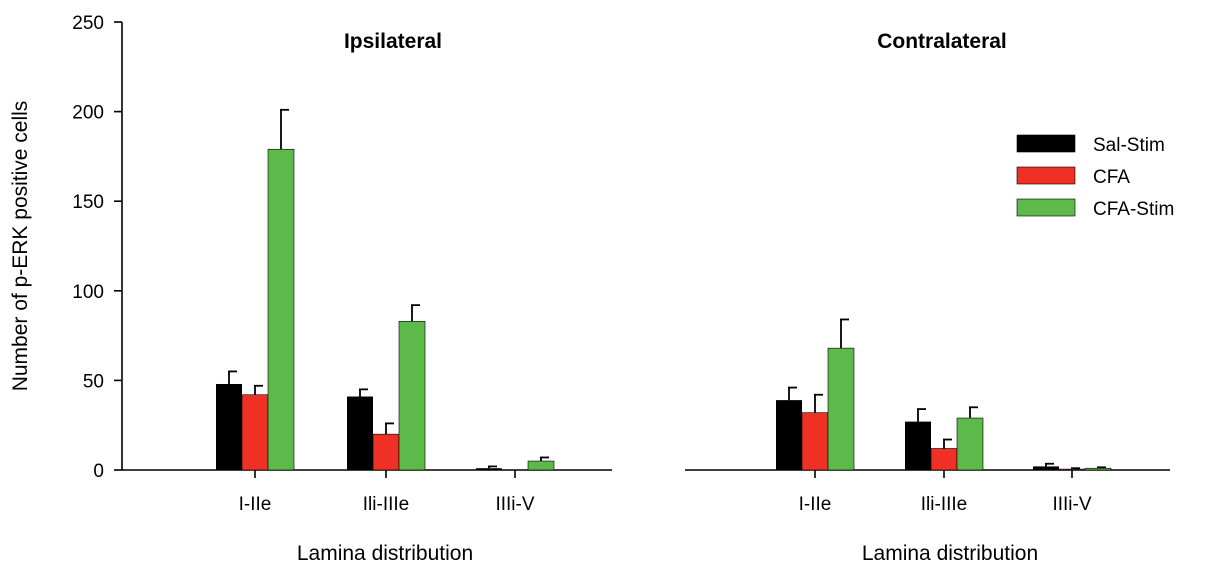 This screenshot has height=574, width=1212. I want to click on x-axis-title-ipsilateral: Lamina distribution, so click(385, 553).